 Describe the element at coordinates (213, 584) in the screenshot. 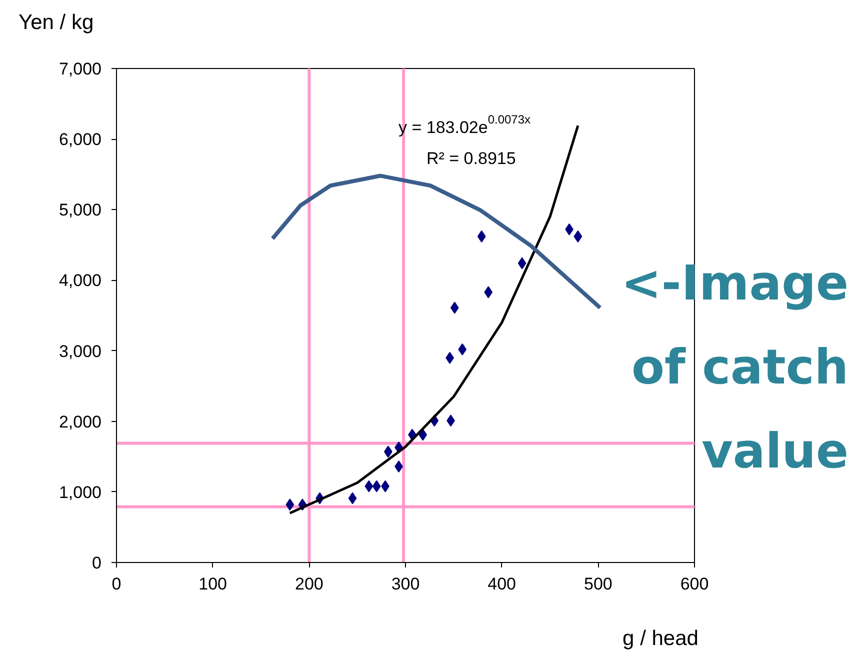

I see `x-tick-label: 100` at that location.